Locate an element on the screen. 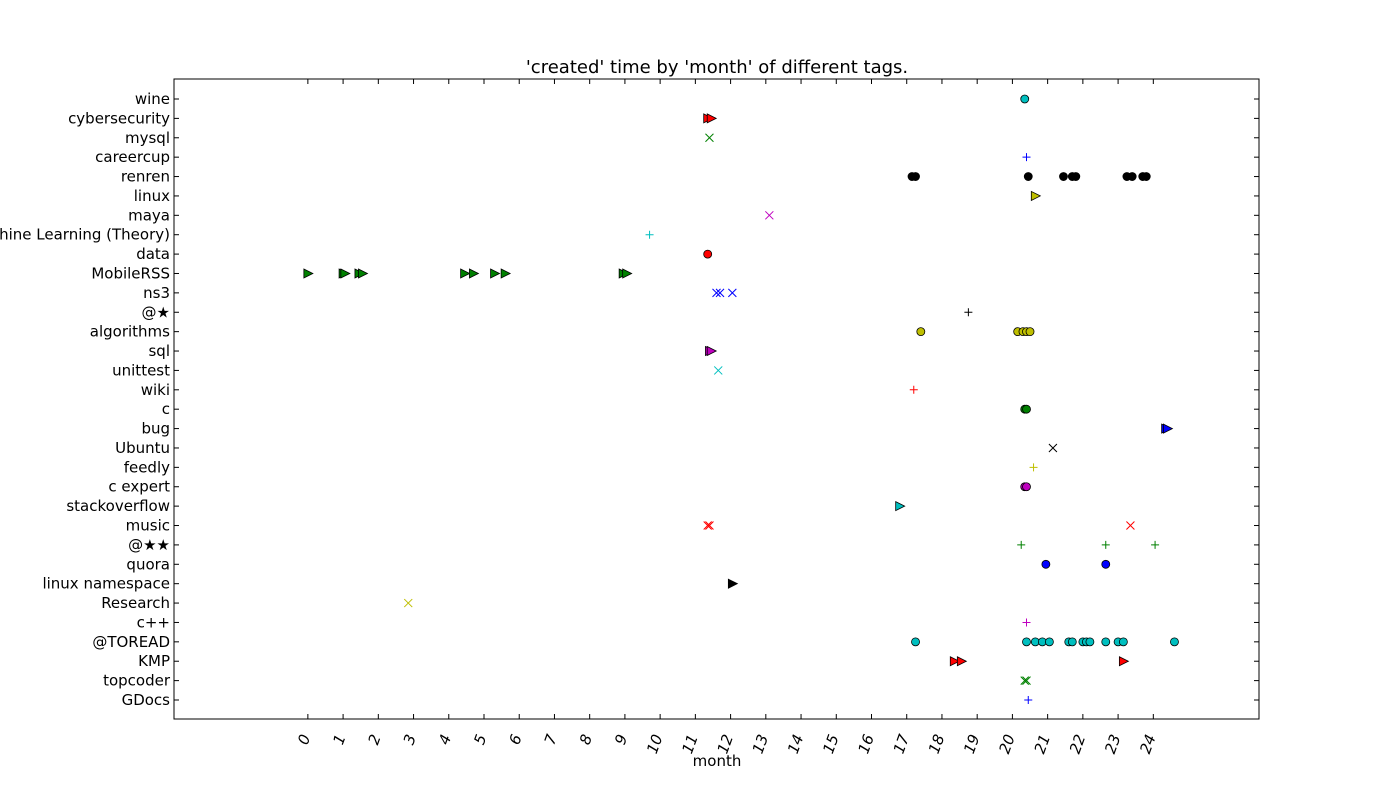  x-tick-label: 1 is located at coordinates (339, 739).